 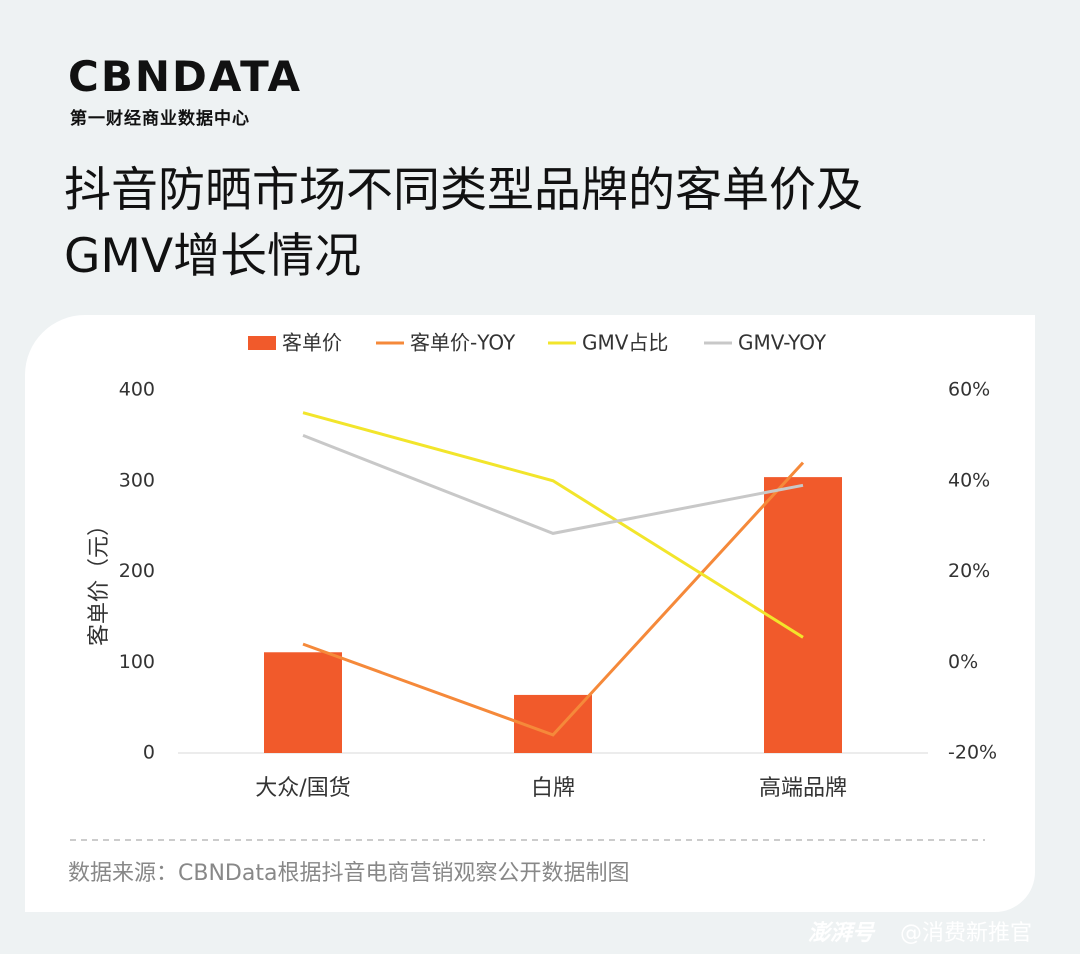 What do you see at coordinates (625, 343) in the screenshot?
I see `legend-label: GMV占比` at bounding box center [625, 343].